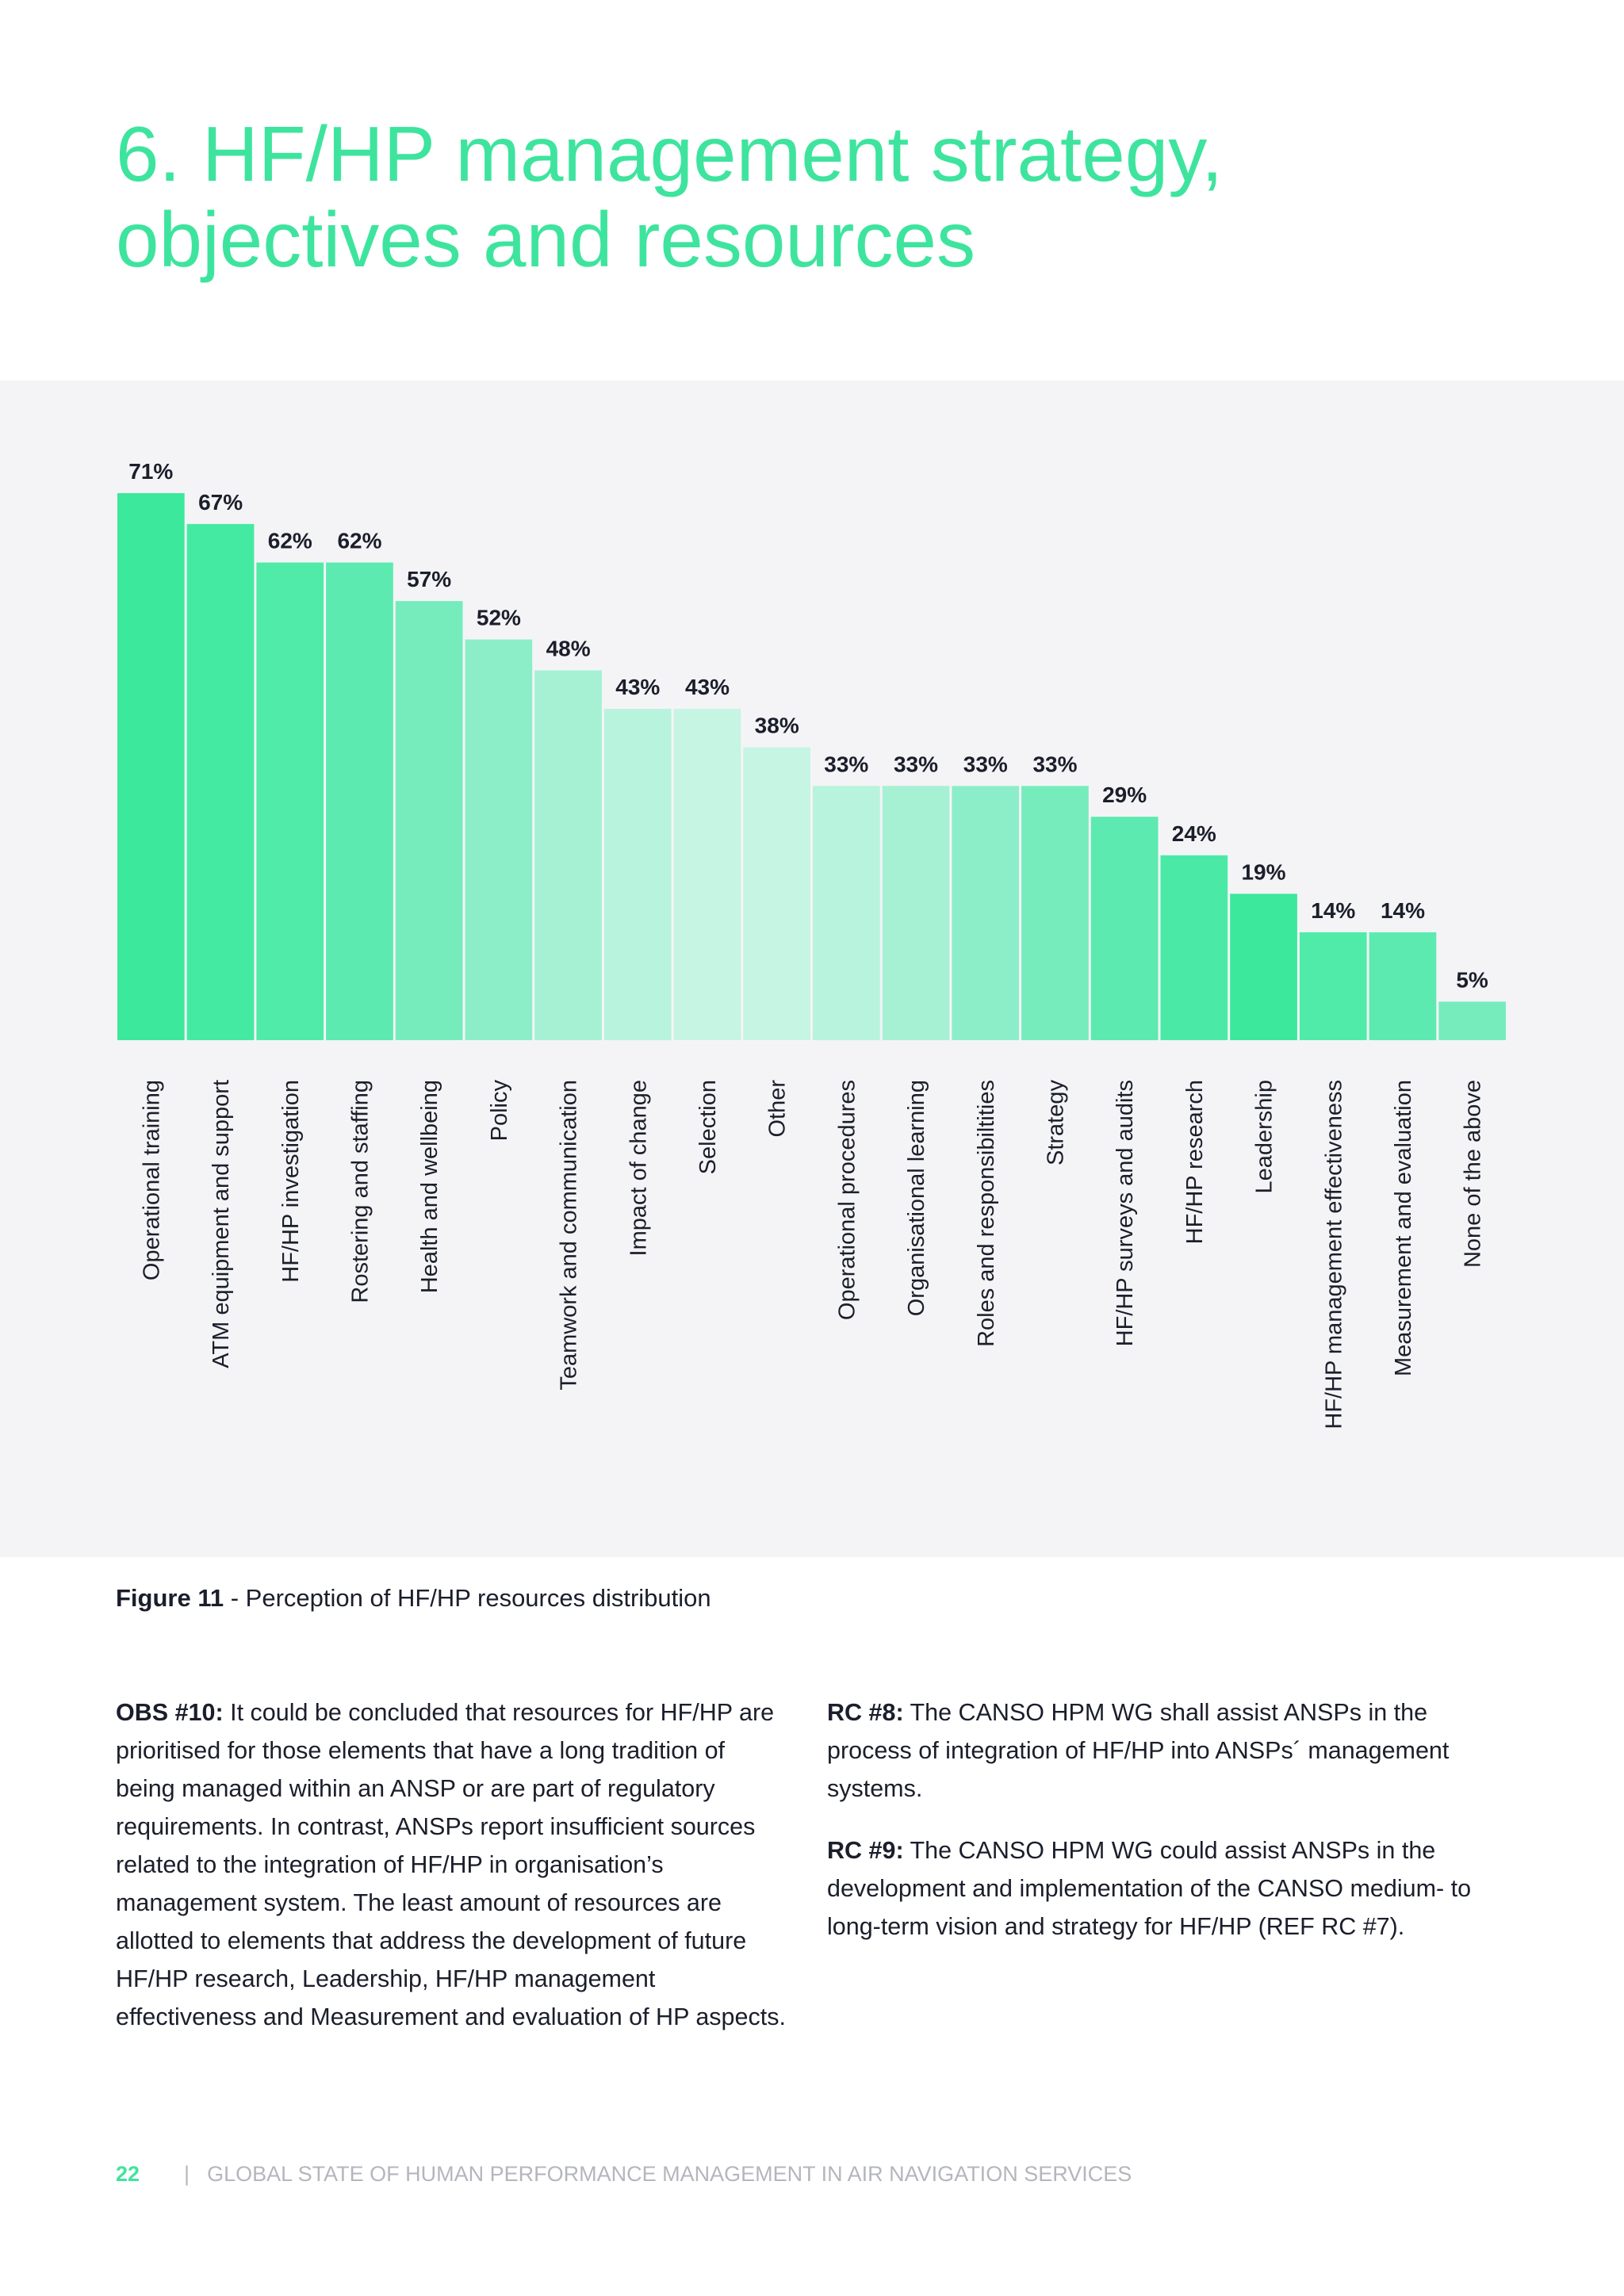 The height and width of the screenshot is (2296, 1624). Describe the element at coordinates (1194, 834) in the screenshot. I see `bar-value-label: 24%` at that location.